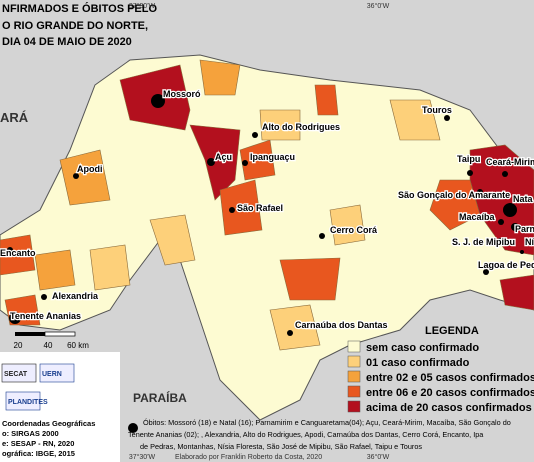 This screenshot has height=462, width=534. I want to click on place-label: São Rafael, so click(260, 208).